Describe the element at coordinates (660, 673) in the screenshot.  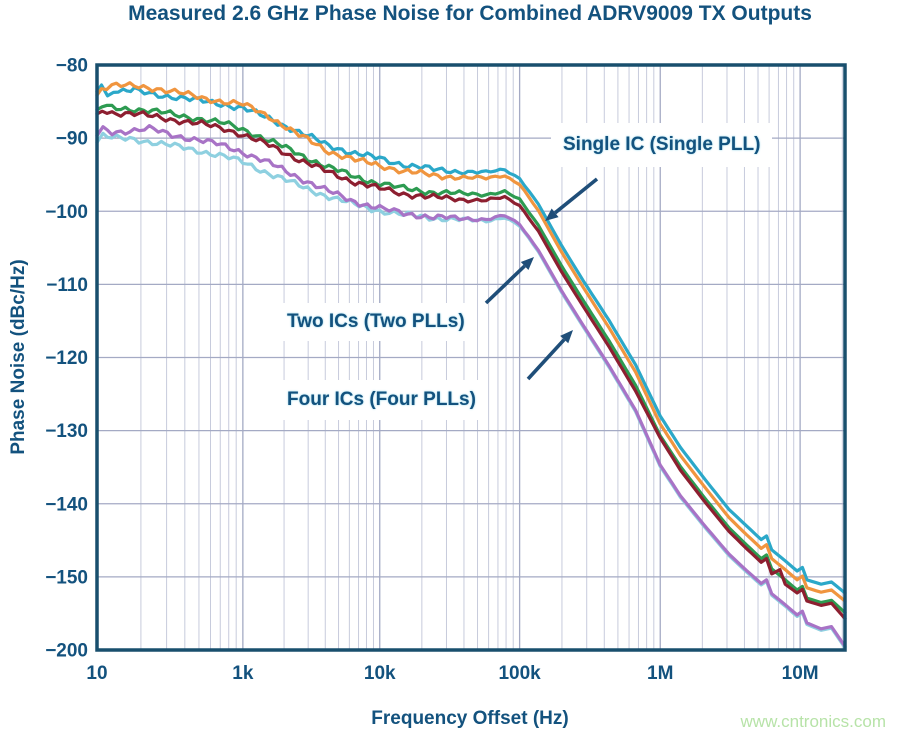
I see `x-tick-label: 1M` at that location.